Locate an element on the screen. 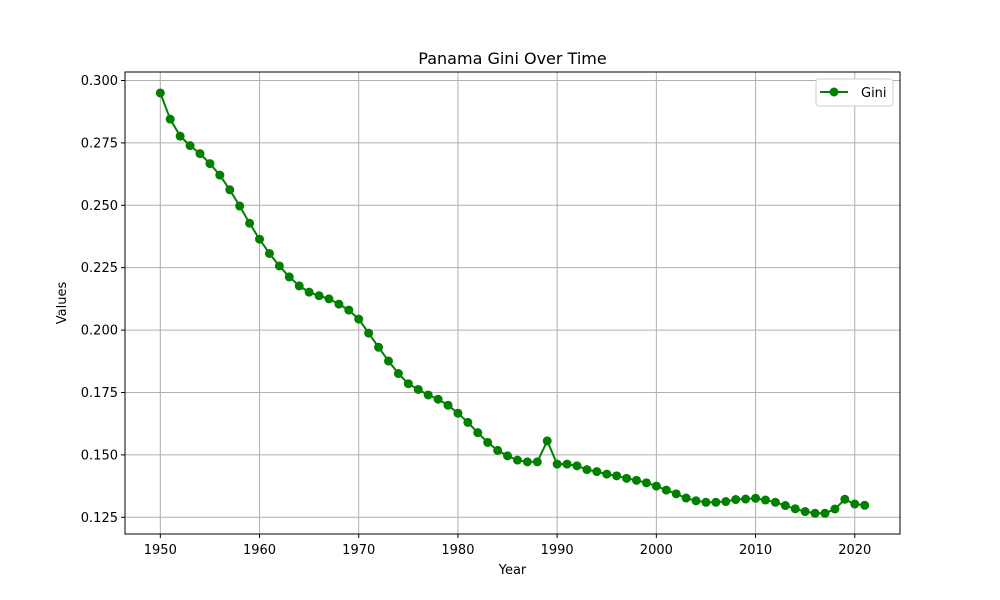  x-tick-label: 2000 is located at coordinates (656, 550).